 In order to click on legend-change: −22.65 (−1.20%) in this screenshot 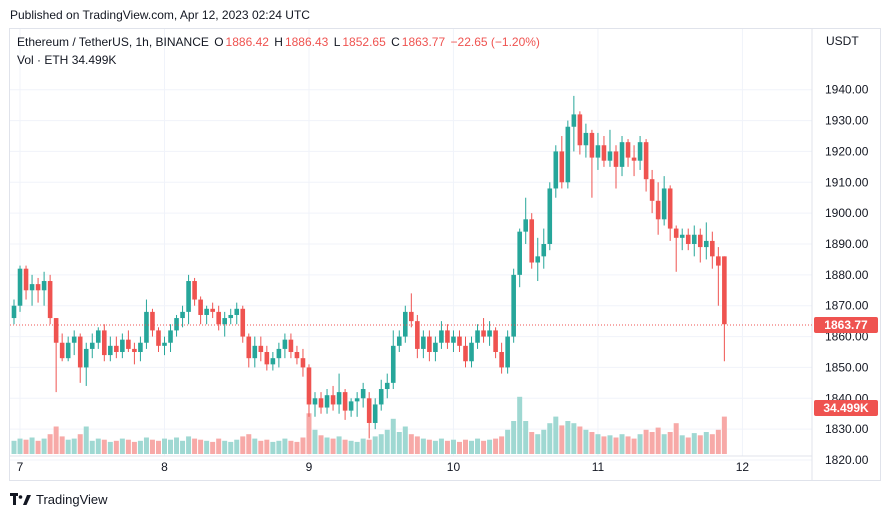, I will do `click(495, 42)`.